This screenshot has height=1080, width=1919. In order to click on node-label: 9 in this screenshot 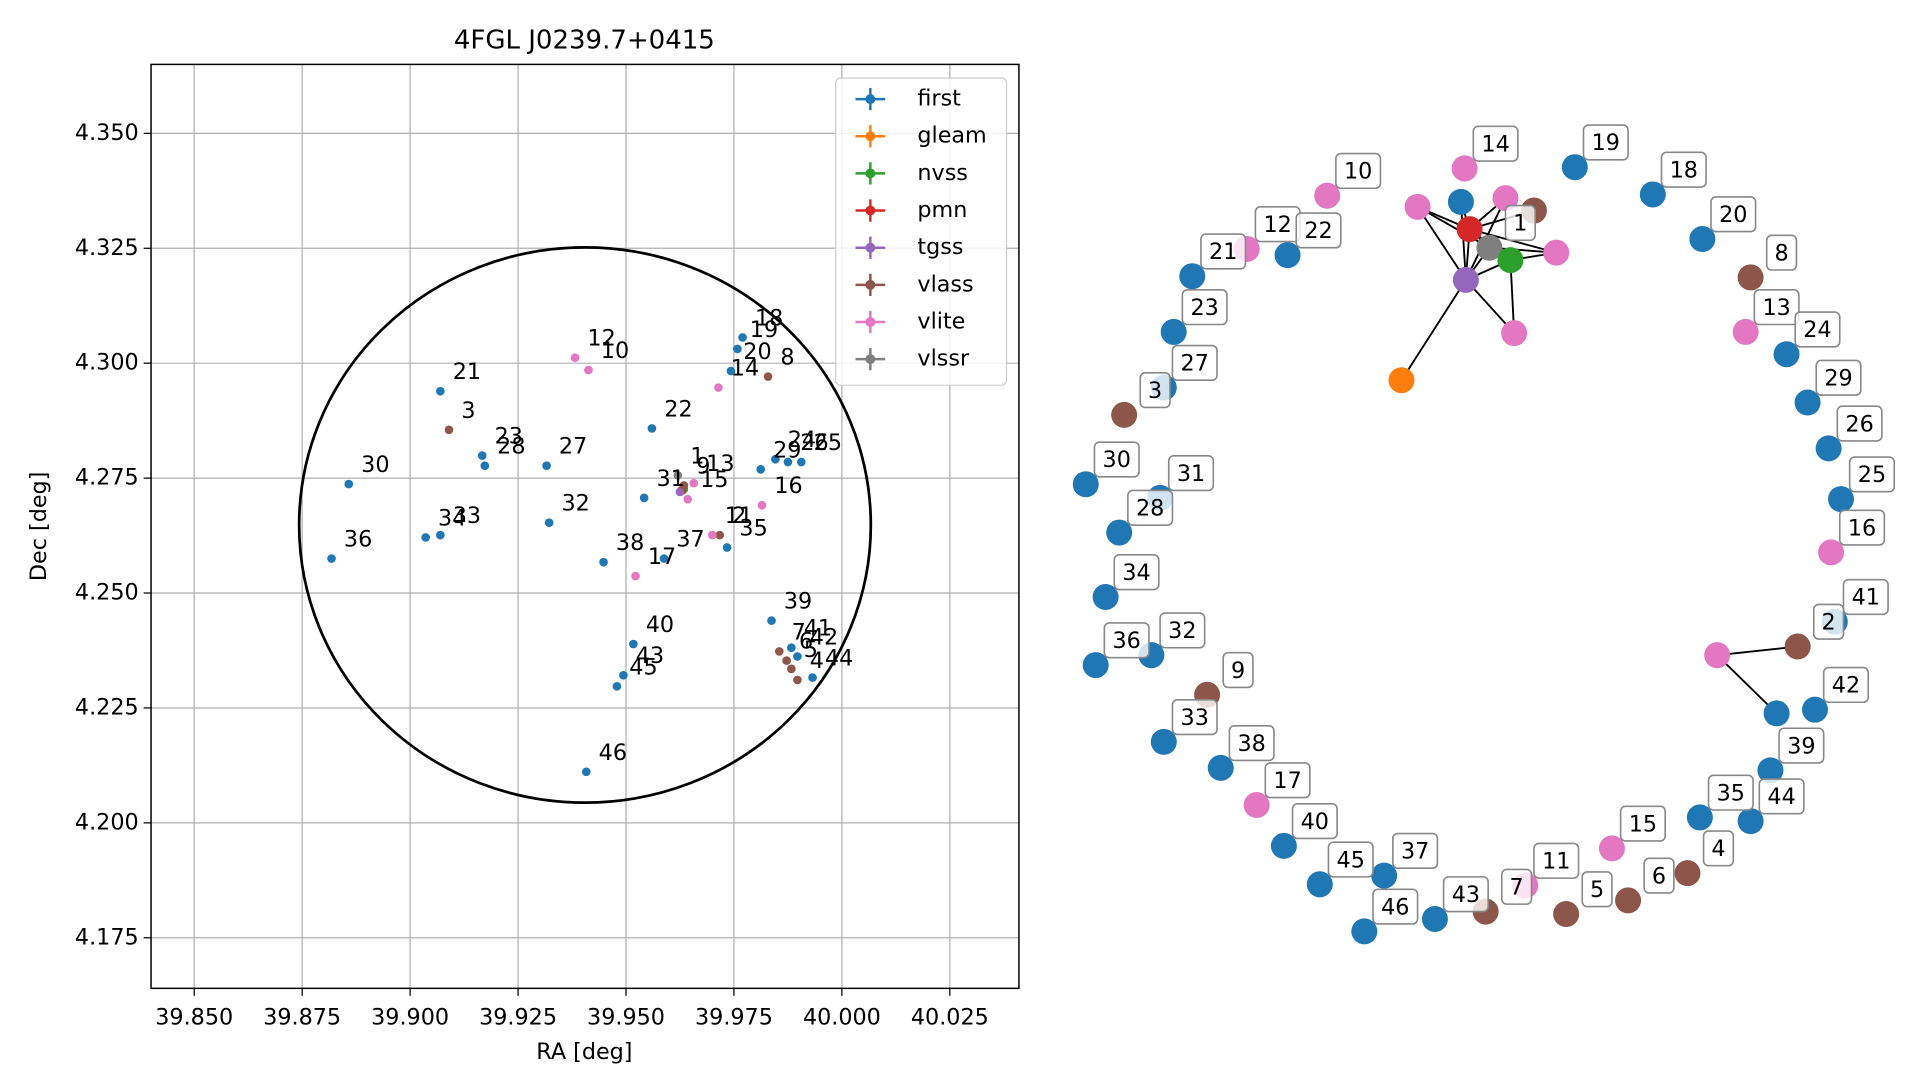, I will do `click(1238, 671)`.